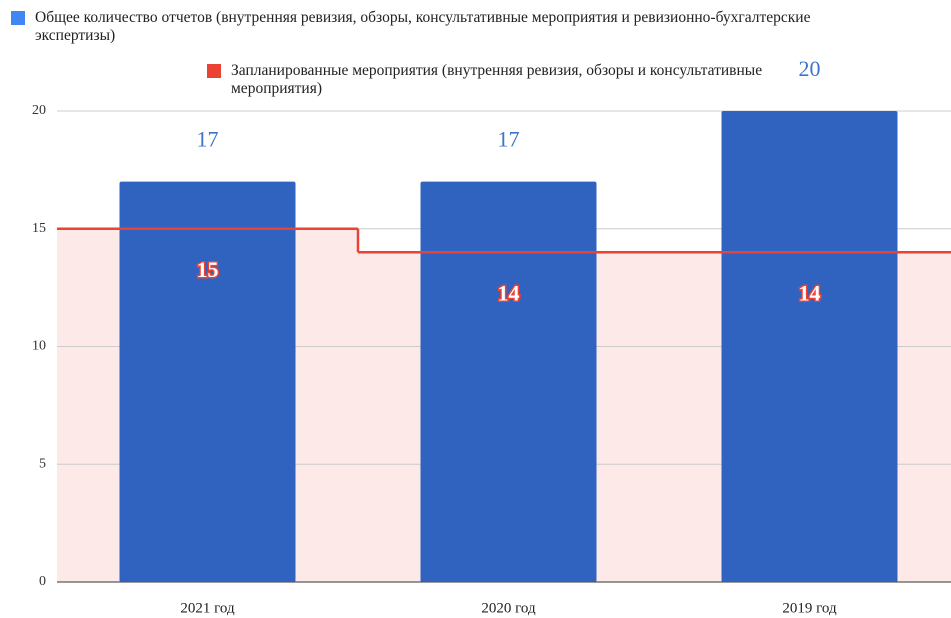 The height and width of the screenshot is (618, 951). Describe the element at coordinates (39, 346) in the screenshot. I see `y-tick-label: 10` at that location.